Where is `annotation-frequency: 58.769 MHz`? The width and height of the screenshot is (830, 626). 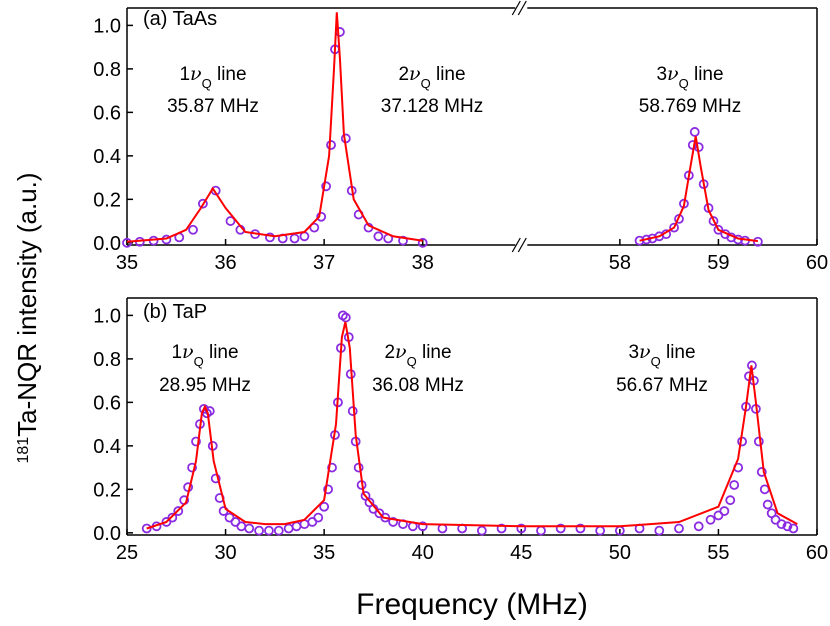 annotation-frequency: 58.769 MHz is located at coordinates (690, 106).